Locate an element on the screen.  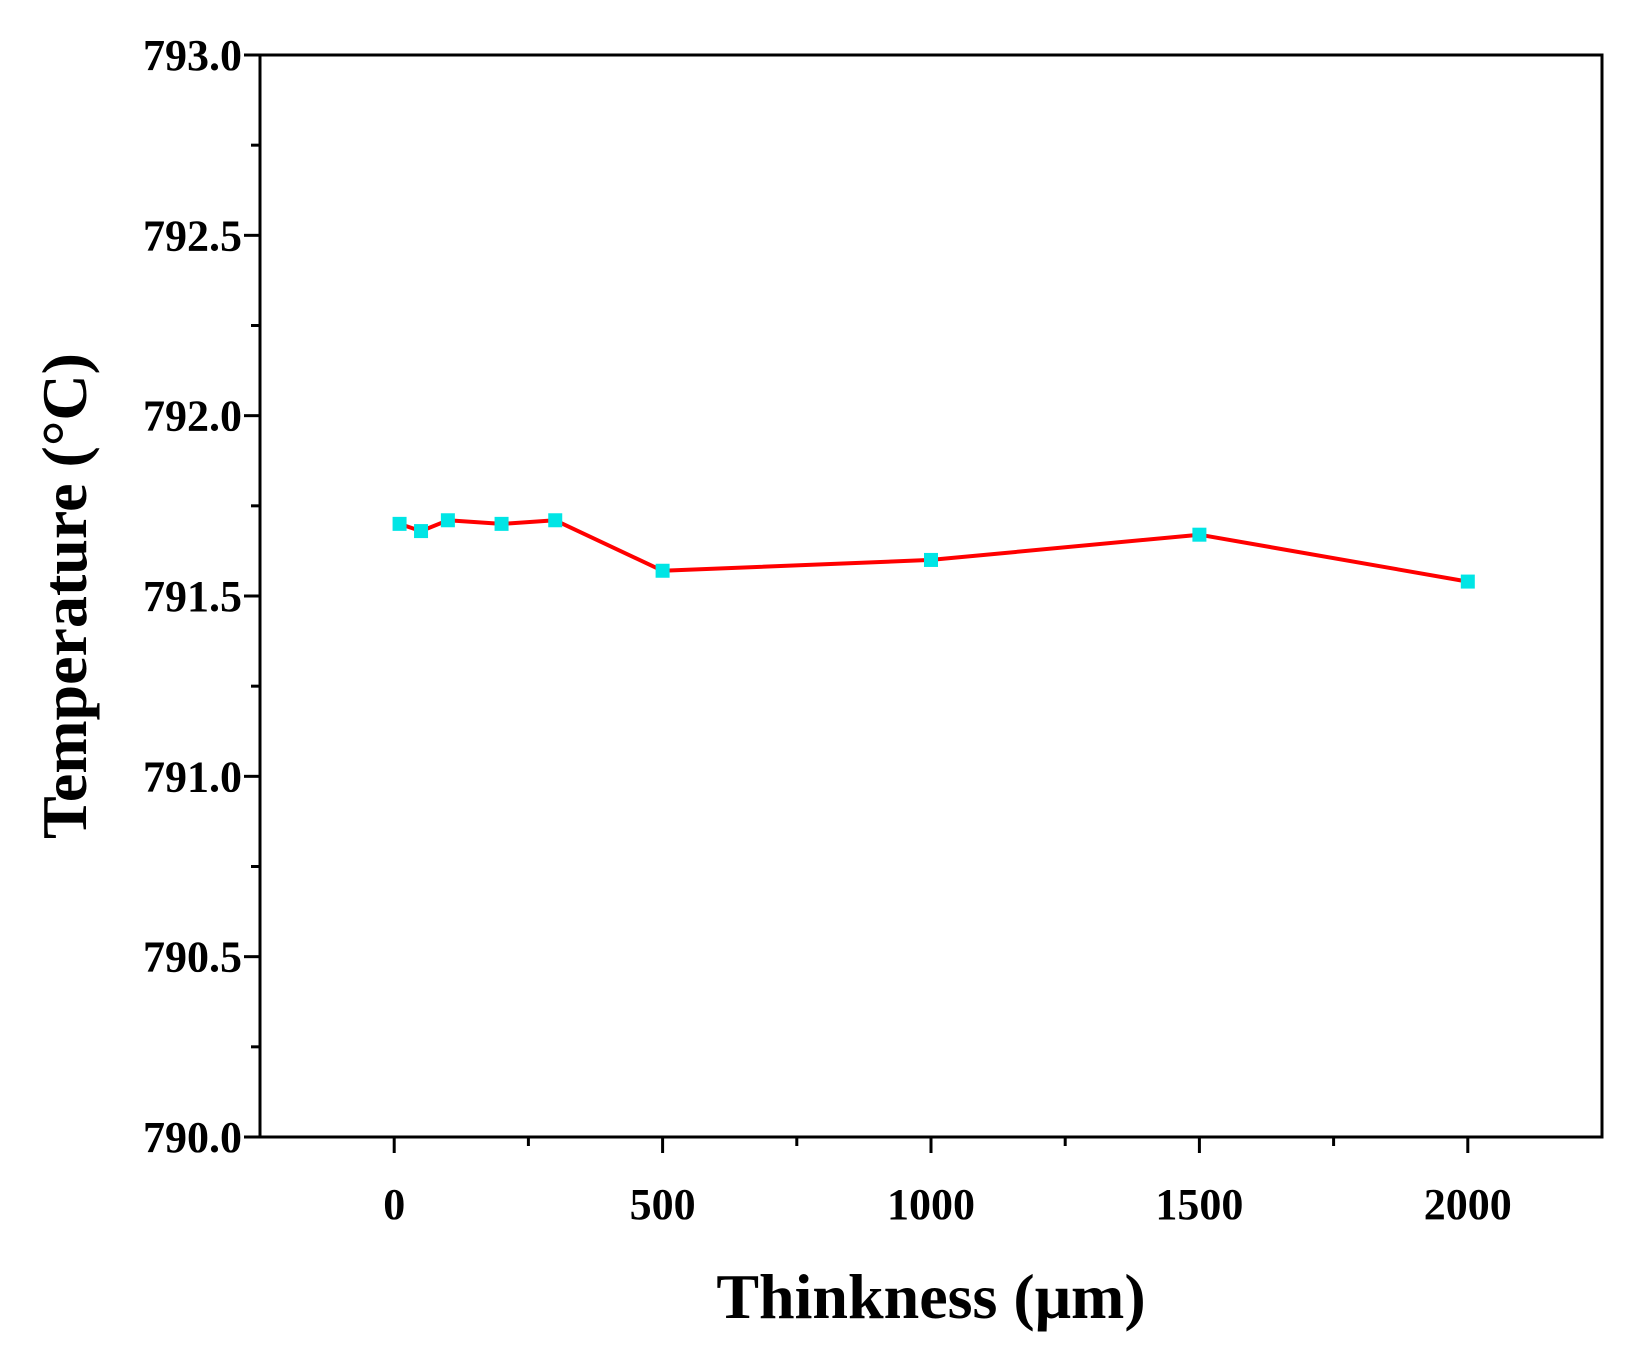
y-tick-label: 792.0 is located at coordinates (192, 416).